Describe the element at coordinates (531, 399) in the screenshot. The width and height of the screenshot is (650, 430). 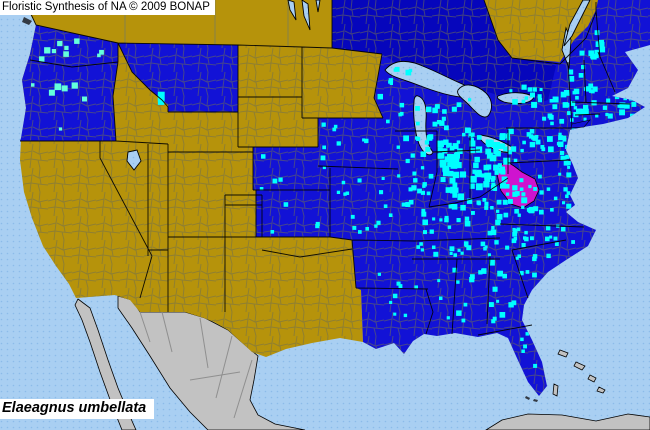
I see `florida-keys` at that location.